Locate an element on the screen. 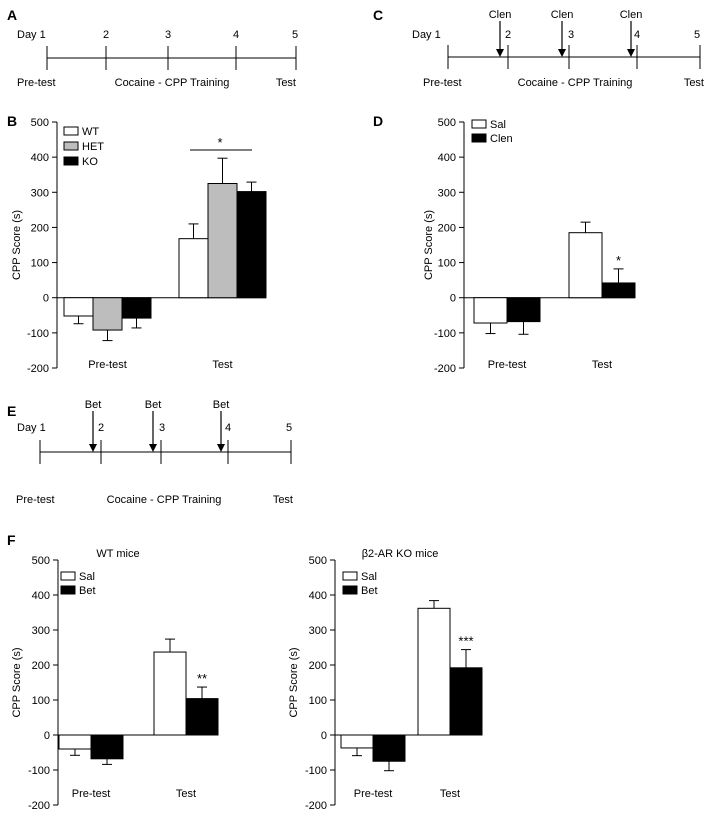  chart-f-wt-y-tick-label: 100 is located at coordinates (41, 701).